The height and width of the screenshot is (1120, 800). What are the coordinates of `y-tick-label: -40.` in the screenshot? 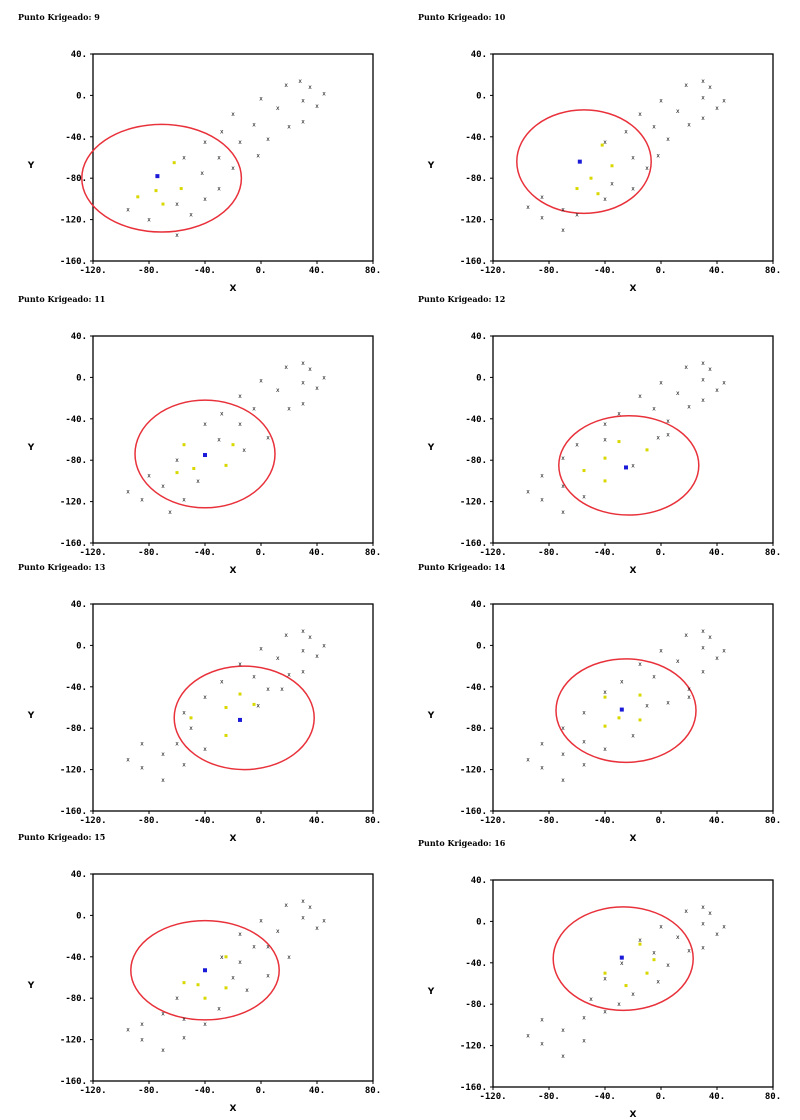 It's located at (476, 688).